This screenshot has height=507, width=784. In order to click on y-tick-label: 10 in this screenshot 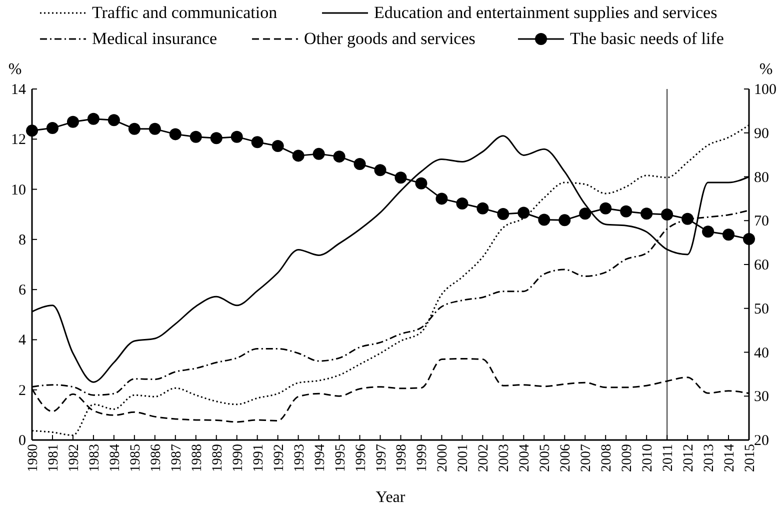, I will do `click(18, 190)`.